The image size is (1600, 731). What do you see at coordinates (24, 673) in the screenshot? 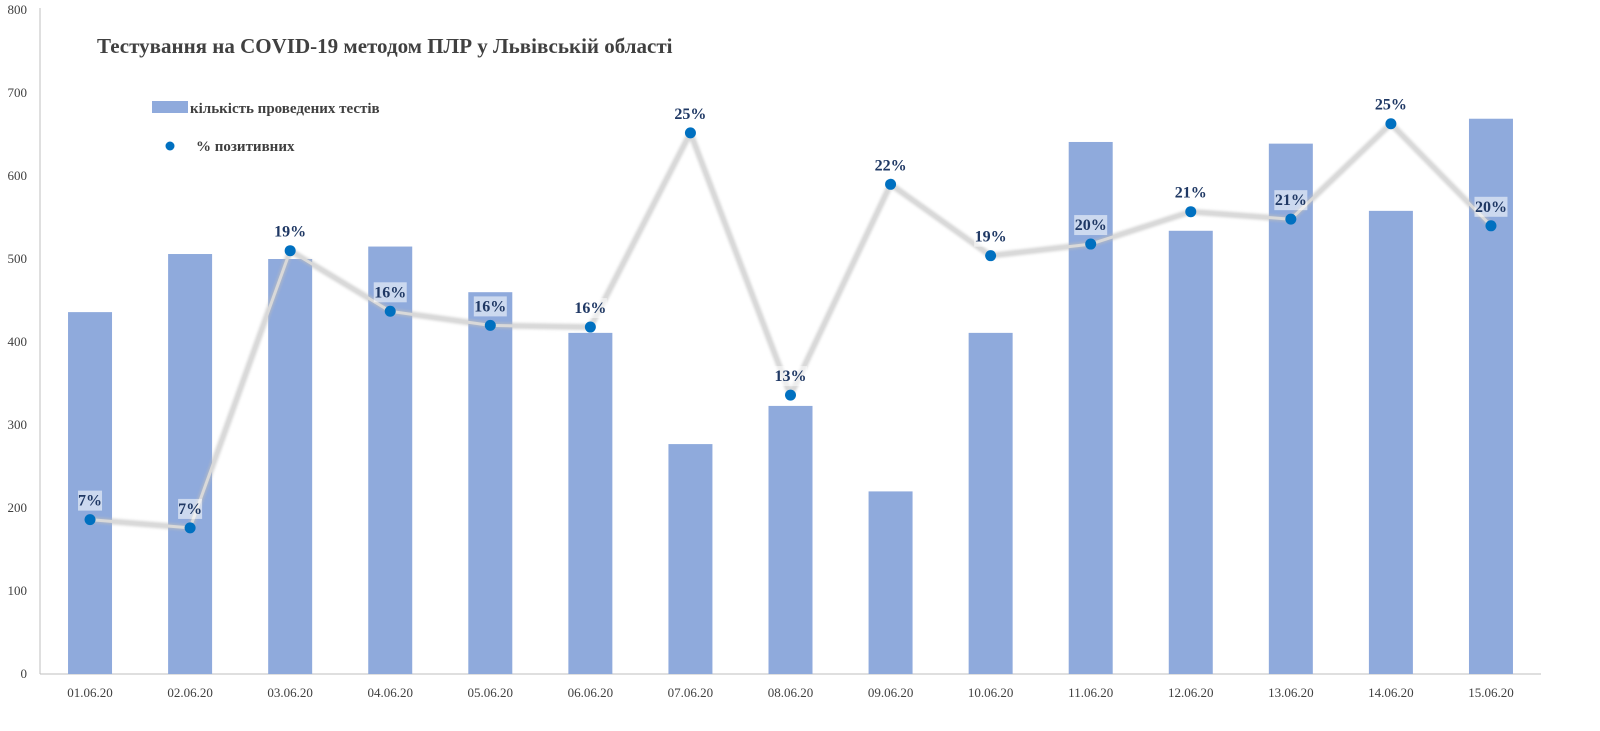
I see `y-tick-label: 0` at bounding box center [24, 673].